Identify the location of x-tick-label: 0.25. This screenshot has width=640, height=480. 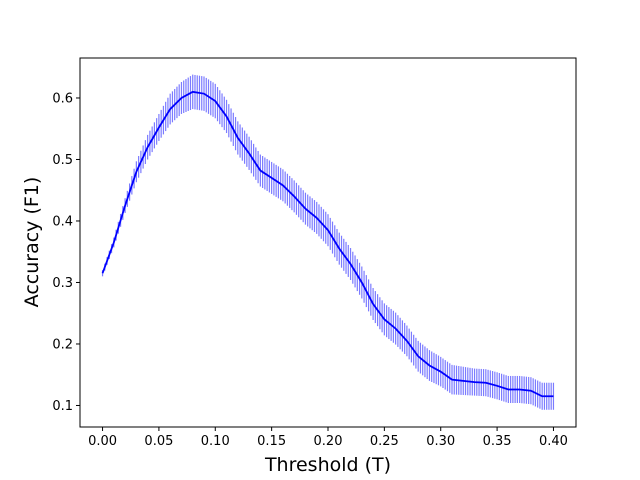
(384, 441).